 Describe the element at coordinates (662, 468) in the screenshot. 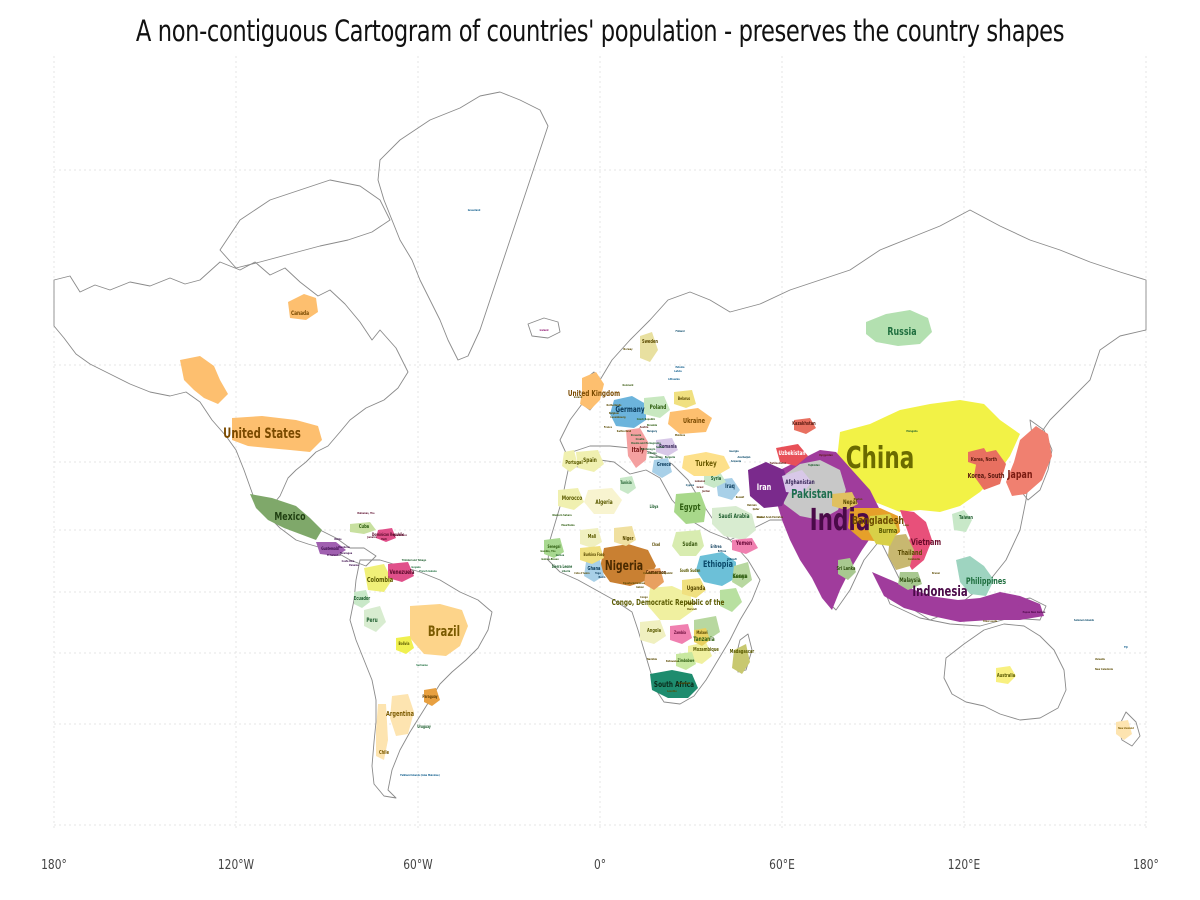

I see `country-shape-greece` at that location.